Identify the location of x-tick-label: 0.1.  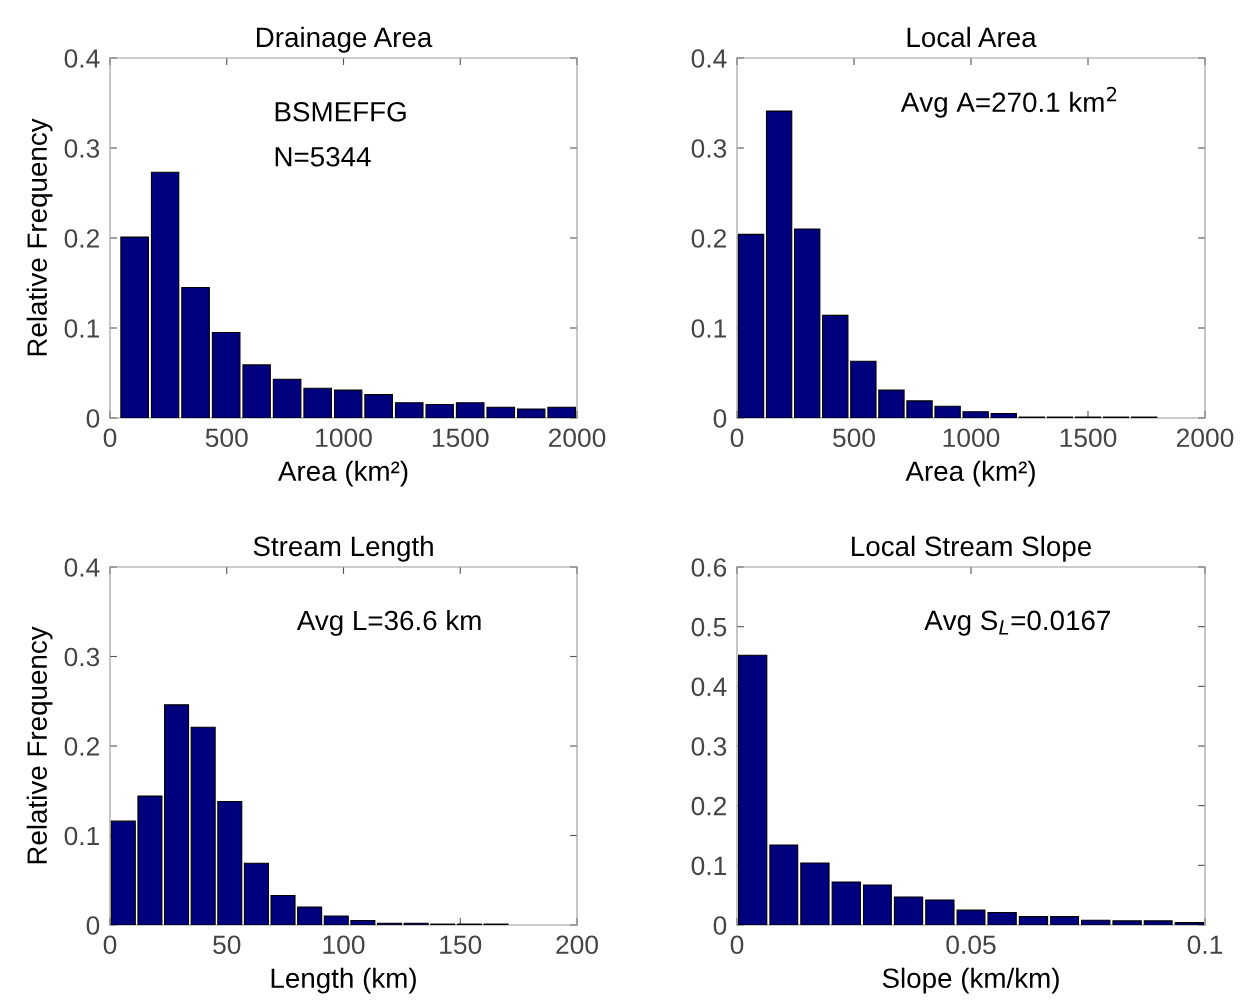
(1205, 945).